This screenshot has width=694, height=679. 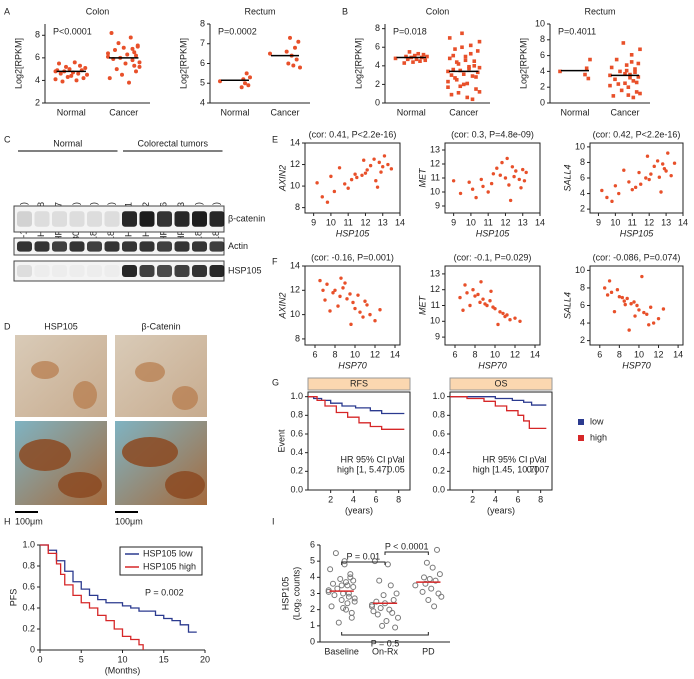 I want to click on annotation: P = 0.01, so click(x=364, y=556).